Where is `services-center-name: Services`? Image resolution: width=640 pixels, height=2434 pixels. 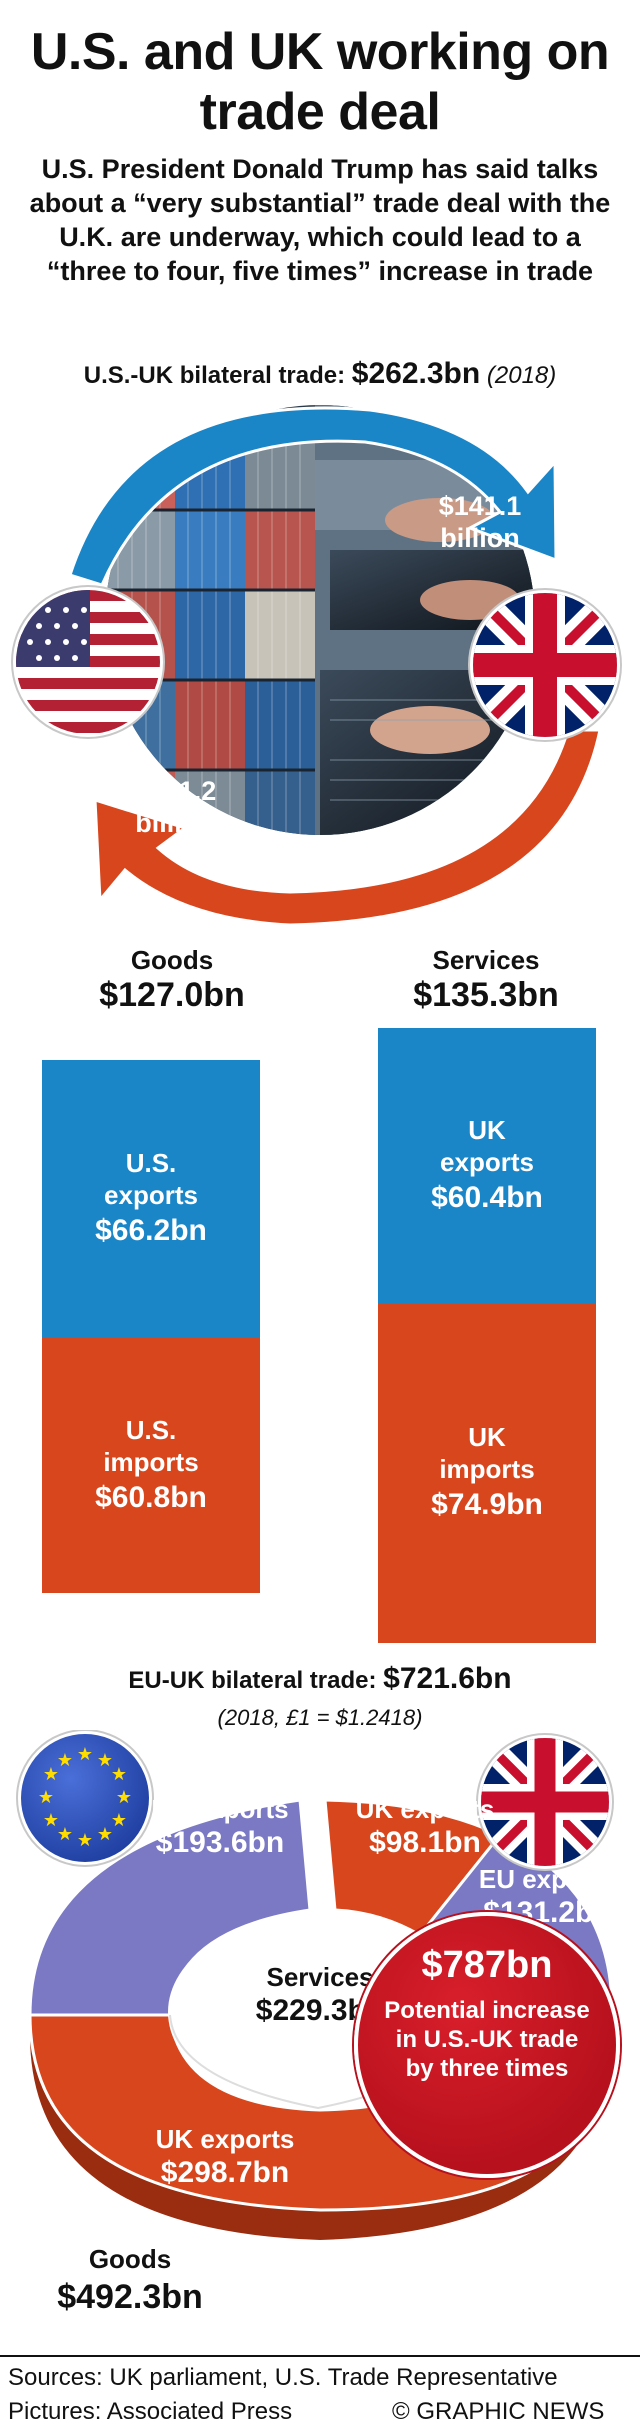 services-center-name: Services is located at coordinates (320, 1977).